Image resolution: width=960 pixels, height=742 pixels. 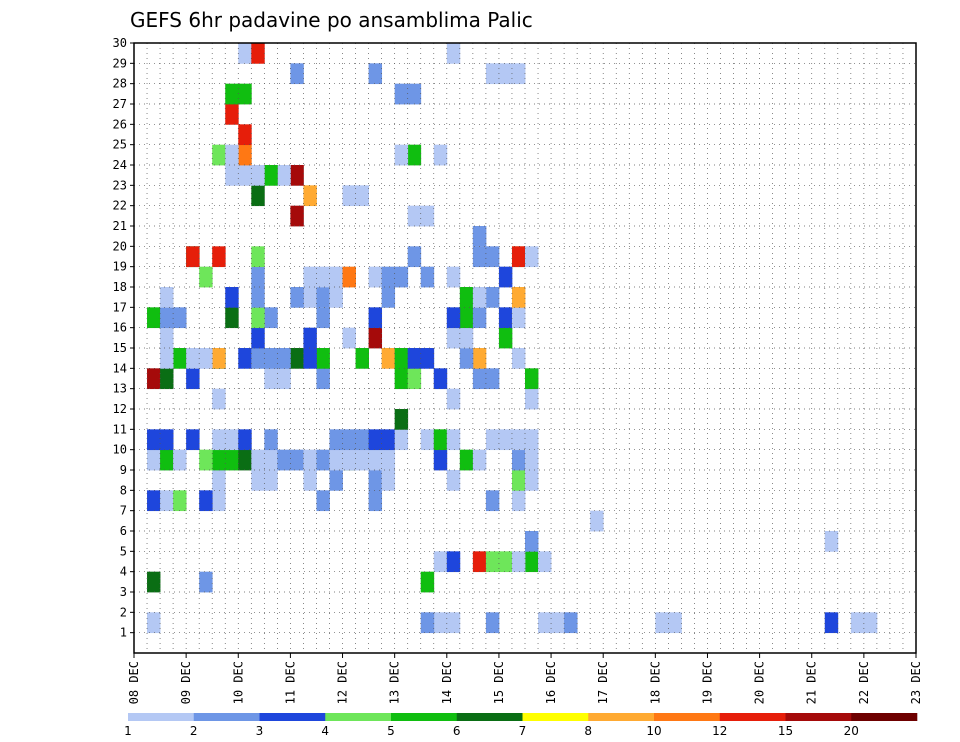 What do you see at coordinates (120, 409) in the screenshot?
I see `y-tick-label: 12` at bounding box center [120, 409].